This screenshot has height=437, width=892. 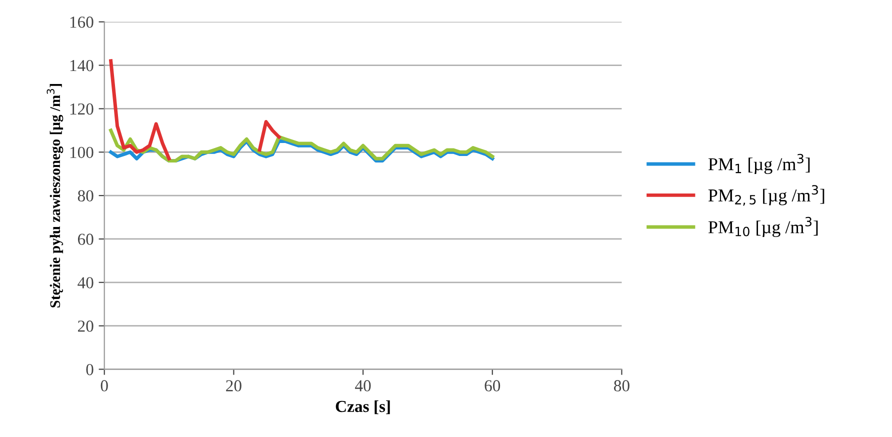 What do you see at coordinates (86, 282) in the screenshot?
I see `y-tick-label: 40` at bounding box center [86, 282].